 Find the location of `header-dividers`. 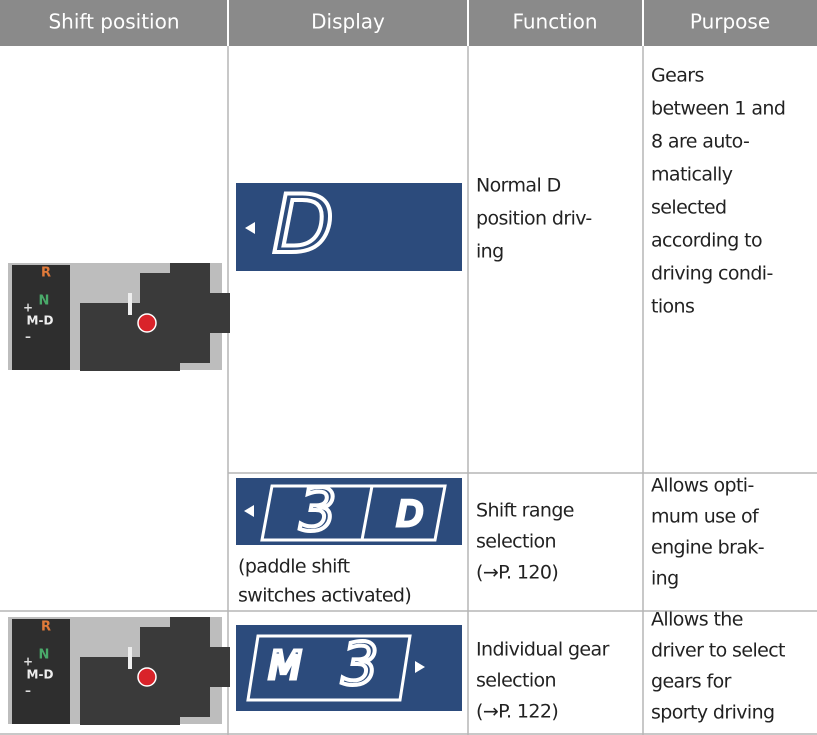

header-dividers is located at coordinates (435, 23).